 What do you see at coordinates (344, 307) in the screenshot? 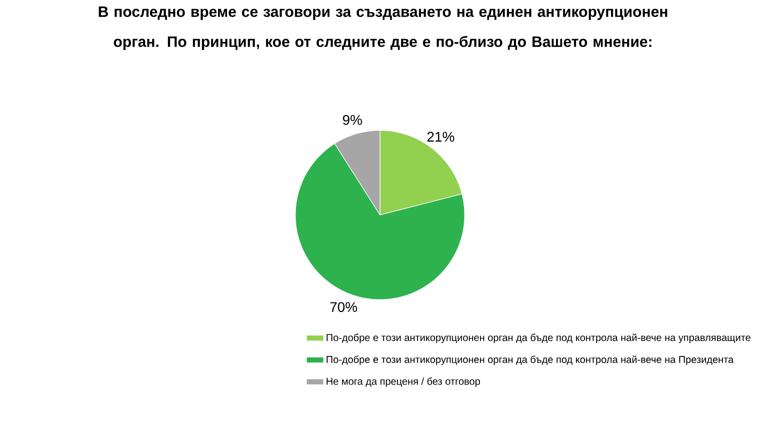
I see `data-label: 70%` at bounding box center [344, 307].